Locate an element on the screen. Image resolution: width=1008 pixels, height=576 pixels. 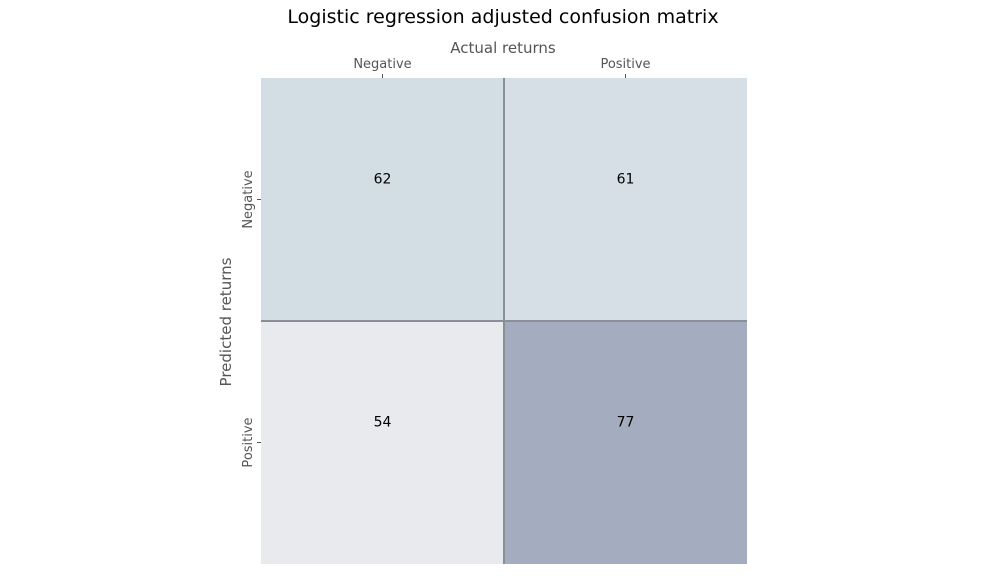
x-axis-title: Actual returns is located at coordinates (503, 48).